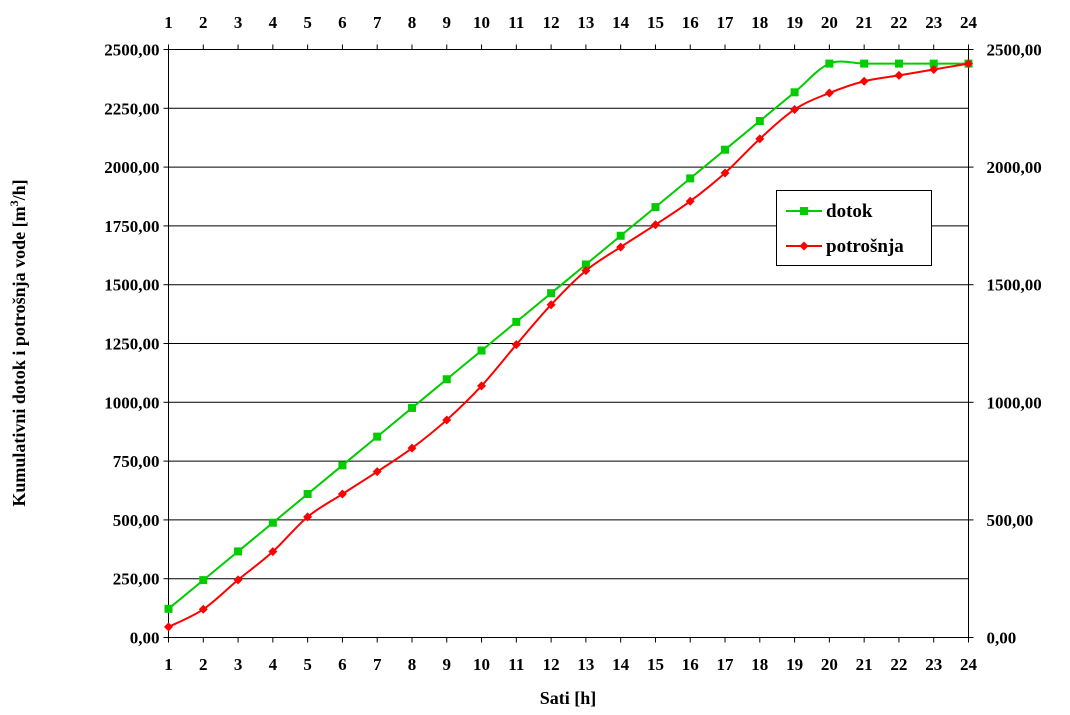 The image size is (1070, 715). I want to click on bottom-x-tick-label: 15, so click(655, 664).